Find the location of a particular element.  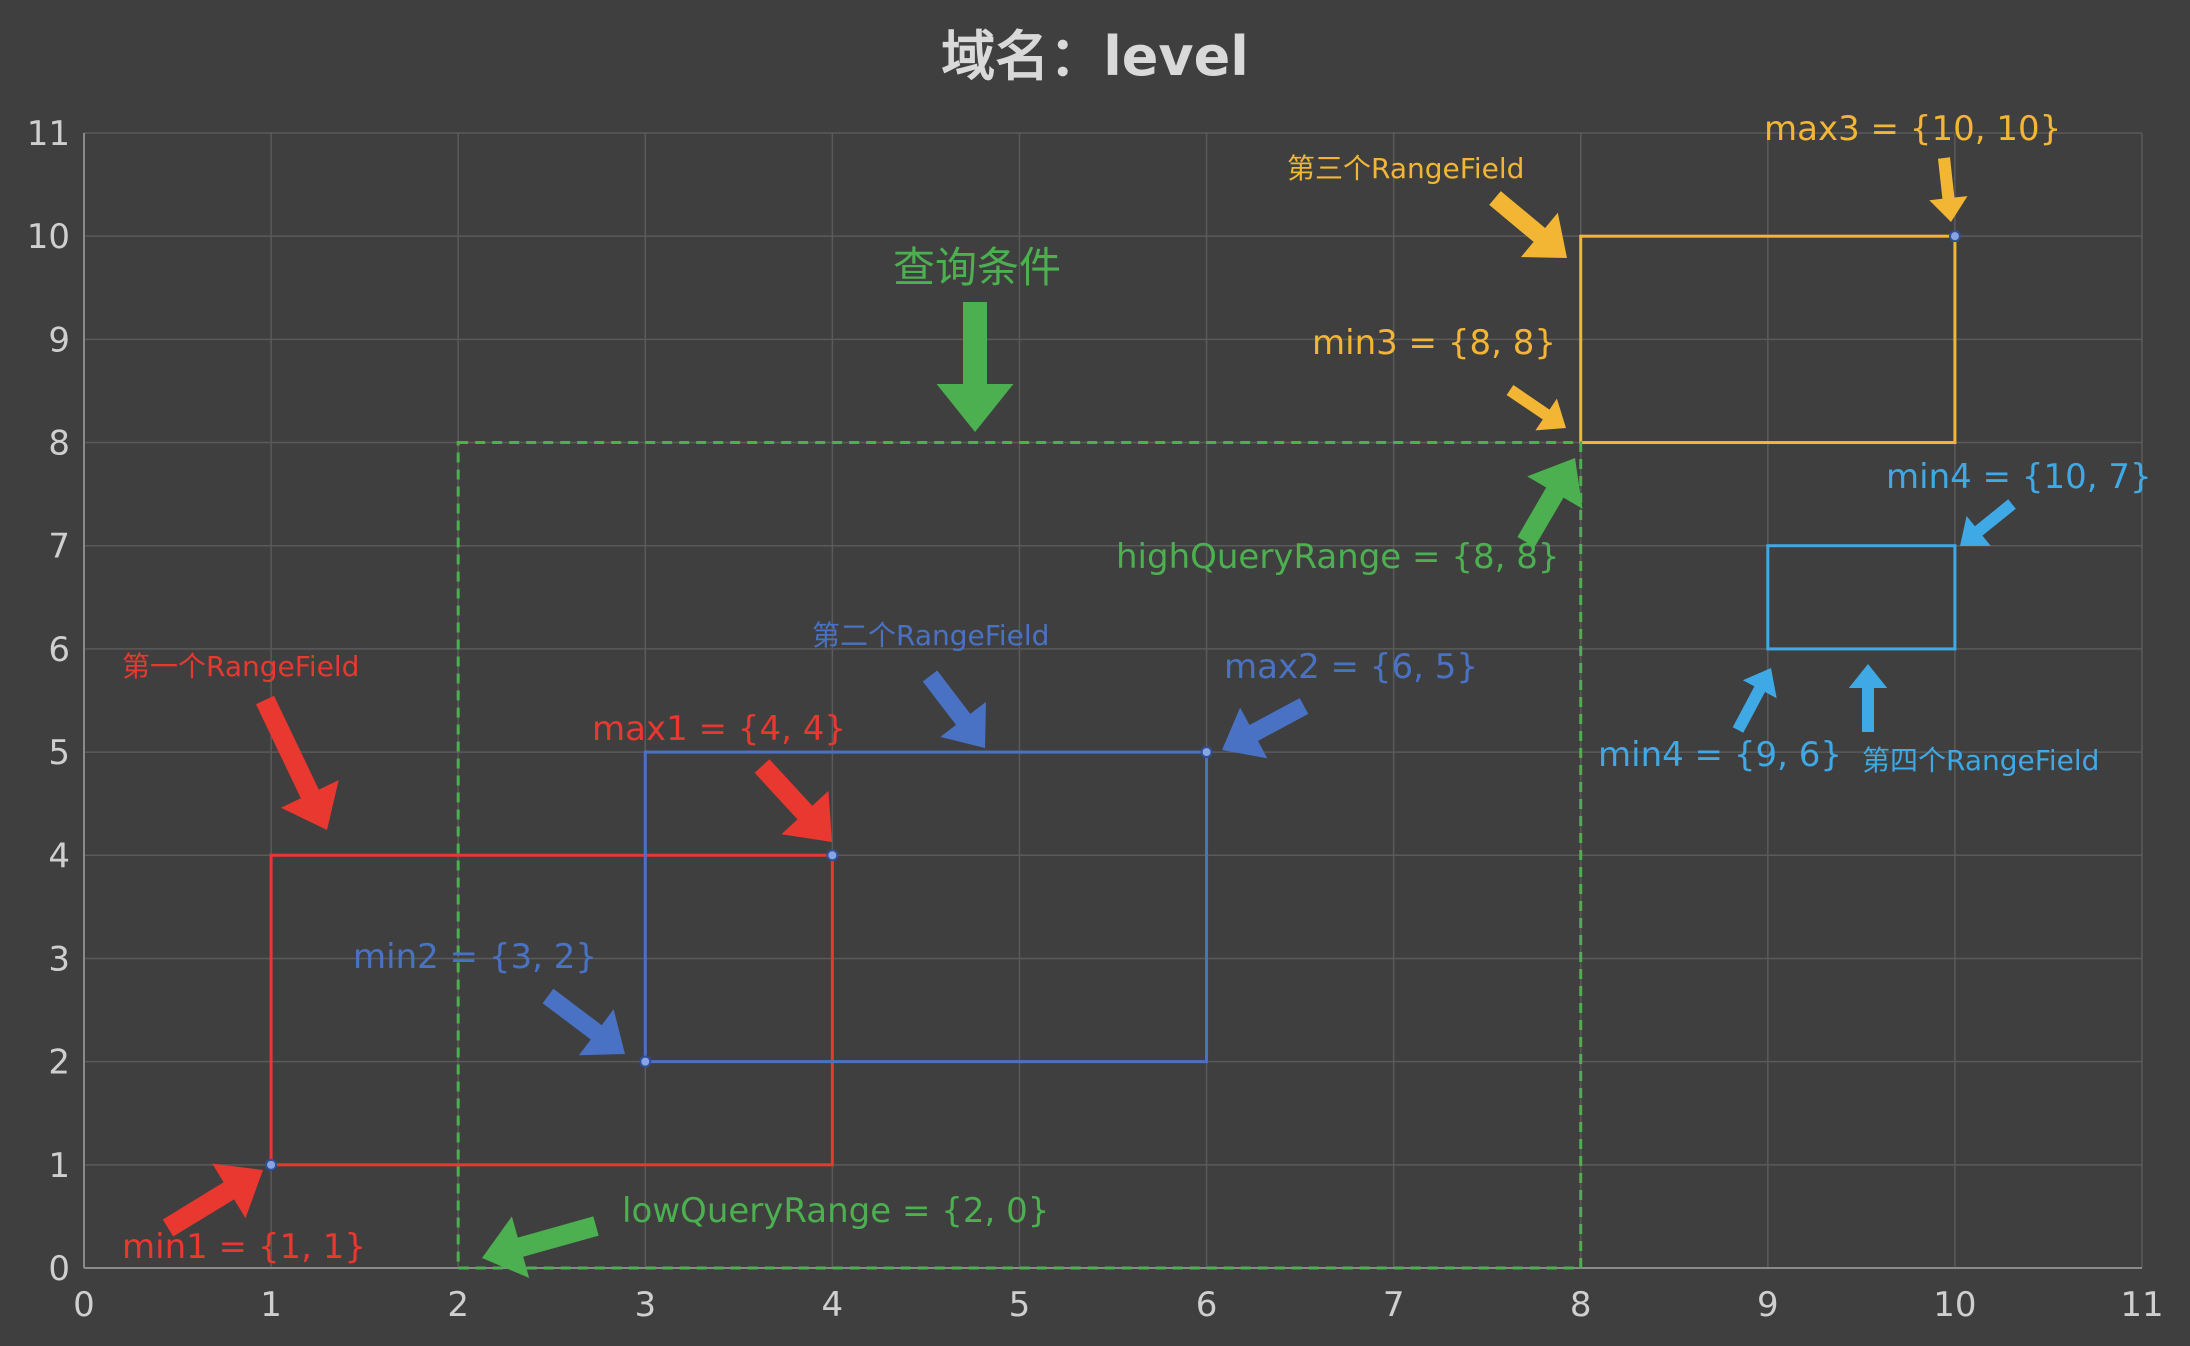

query-label: 查询条件 is located at coordinates (977, 267).